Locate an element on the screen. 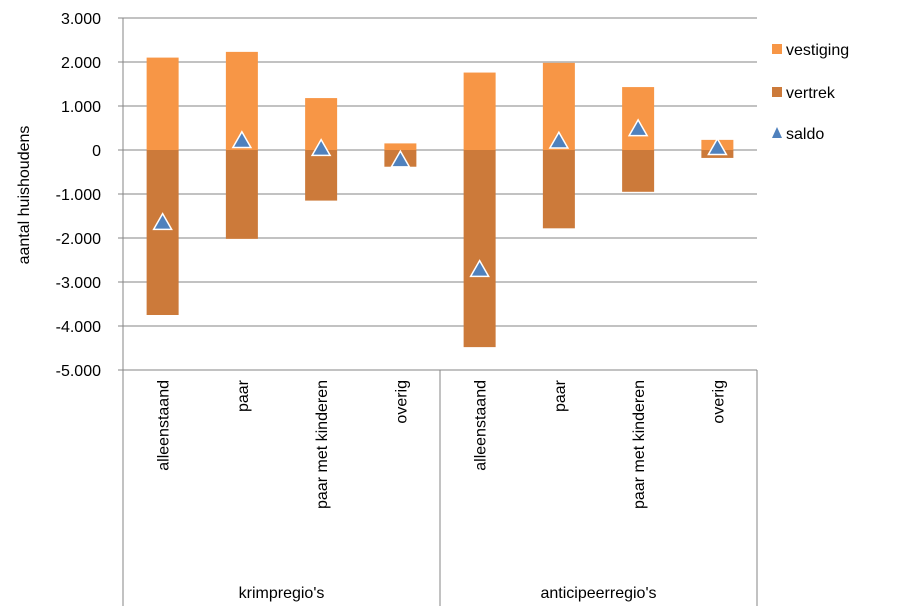  legend-label-vertrek: vertrek is located at coordinates (811, 93).